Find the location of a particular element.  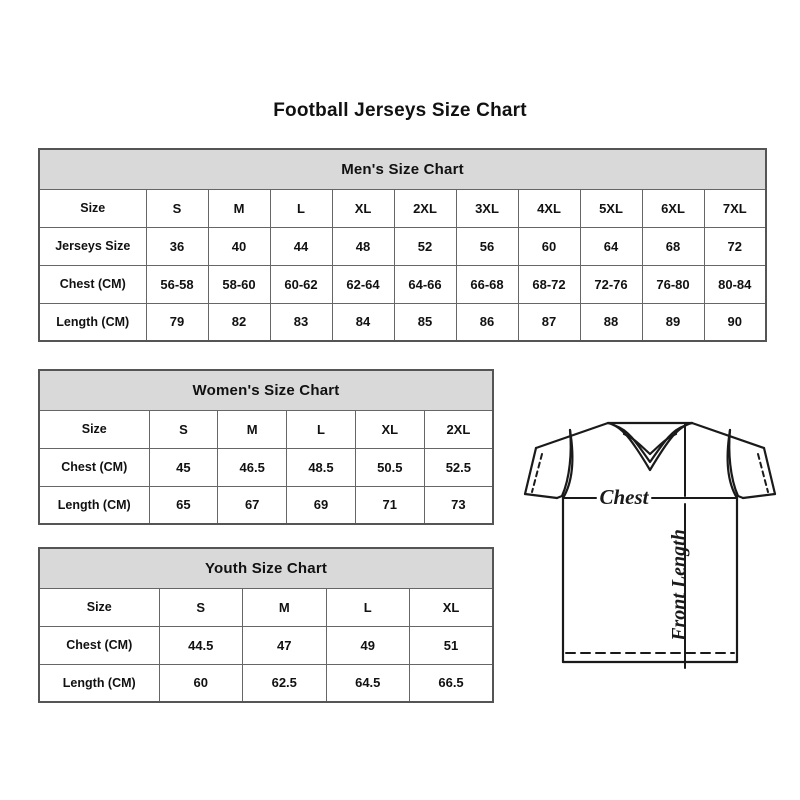

table-row: Size S M L XL 2XL is located at coordinates (266, 429).